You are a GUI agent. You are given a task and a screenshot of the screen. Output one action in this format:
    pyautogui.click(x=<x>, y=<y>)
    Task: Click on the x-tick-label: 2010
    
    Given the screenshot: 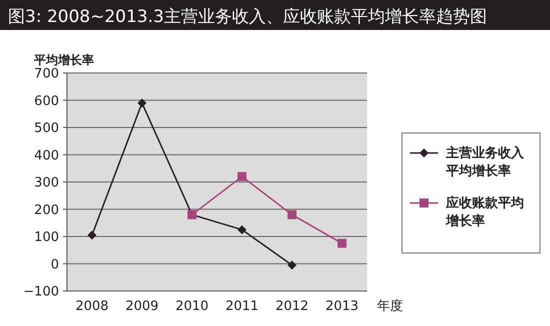 What is the action you would take?
    pyautogui.click(x=192, y=306)
    